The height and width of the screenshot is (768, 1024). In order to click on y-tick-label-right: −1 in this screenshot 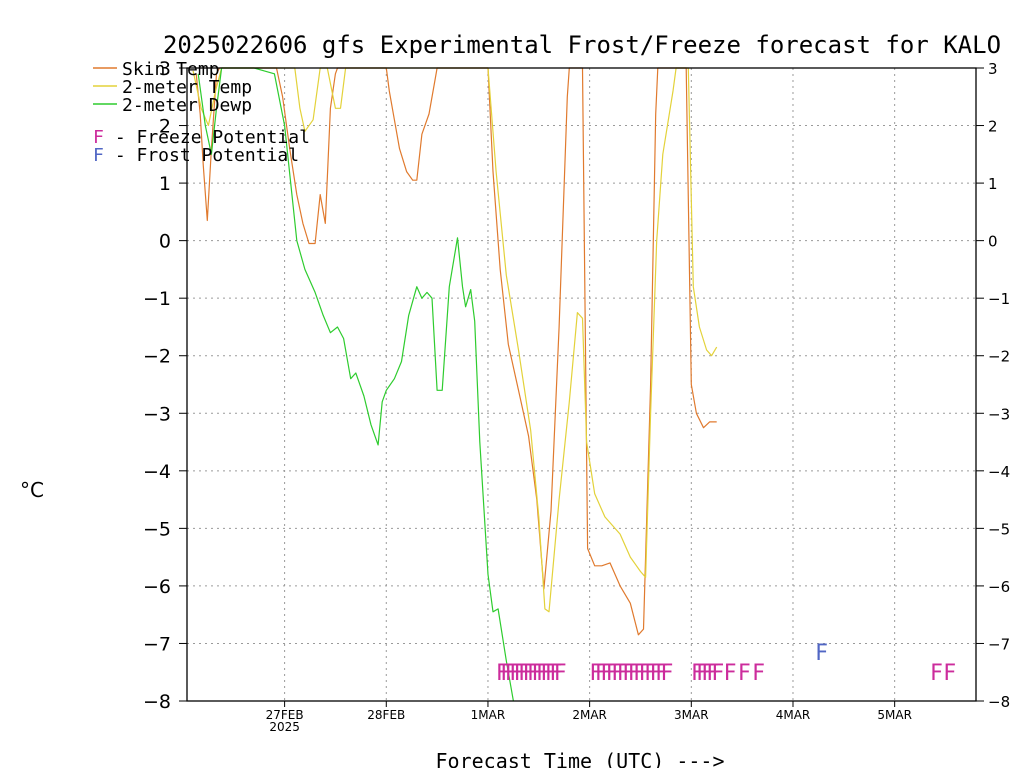, I will do `click(999, 299)`.